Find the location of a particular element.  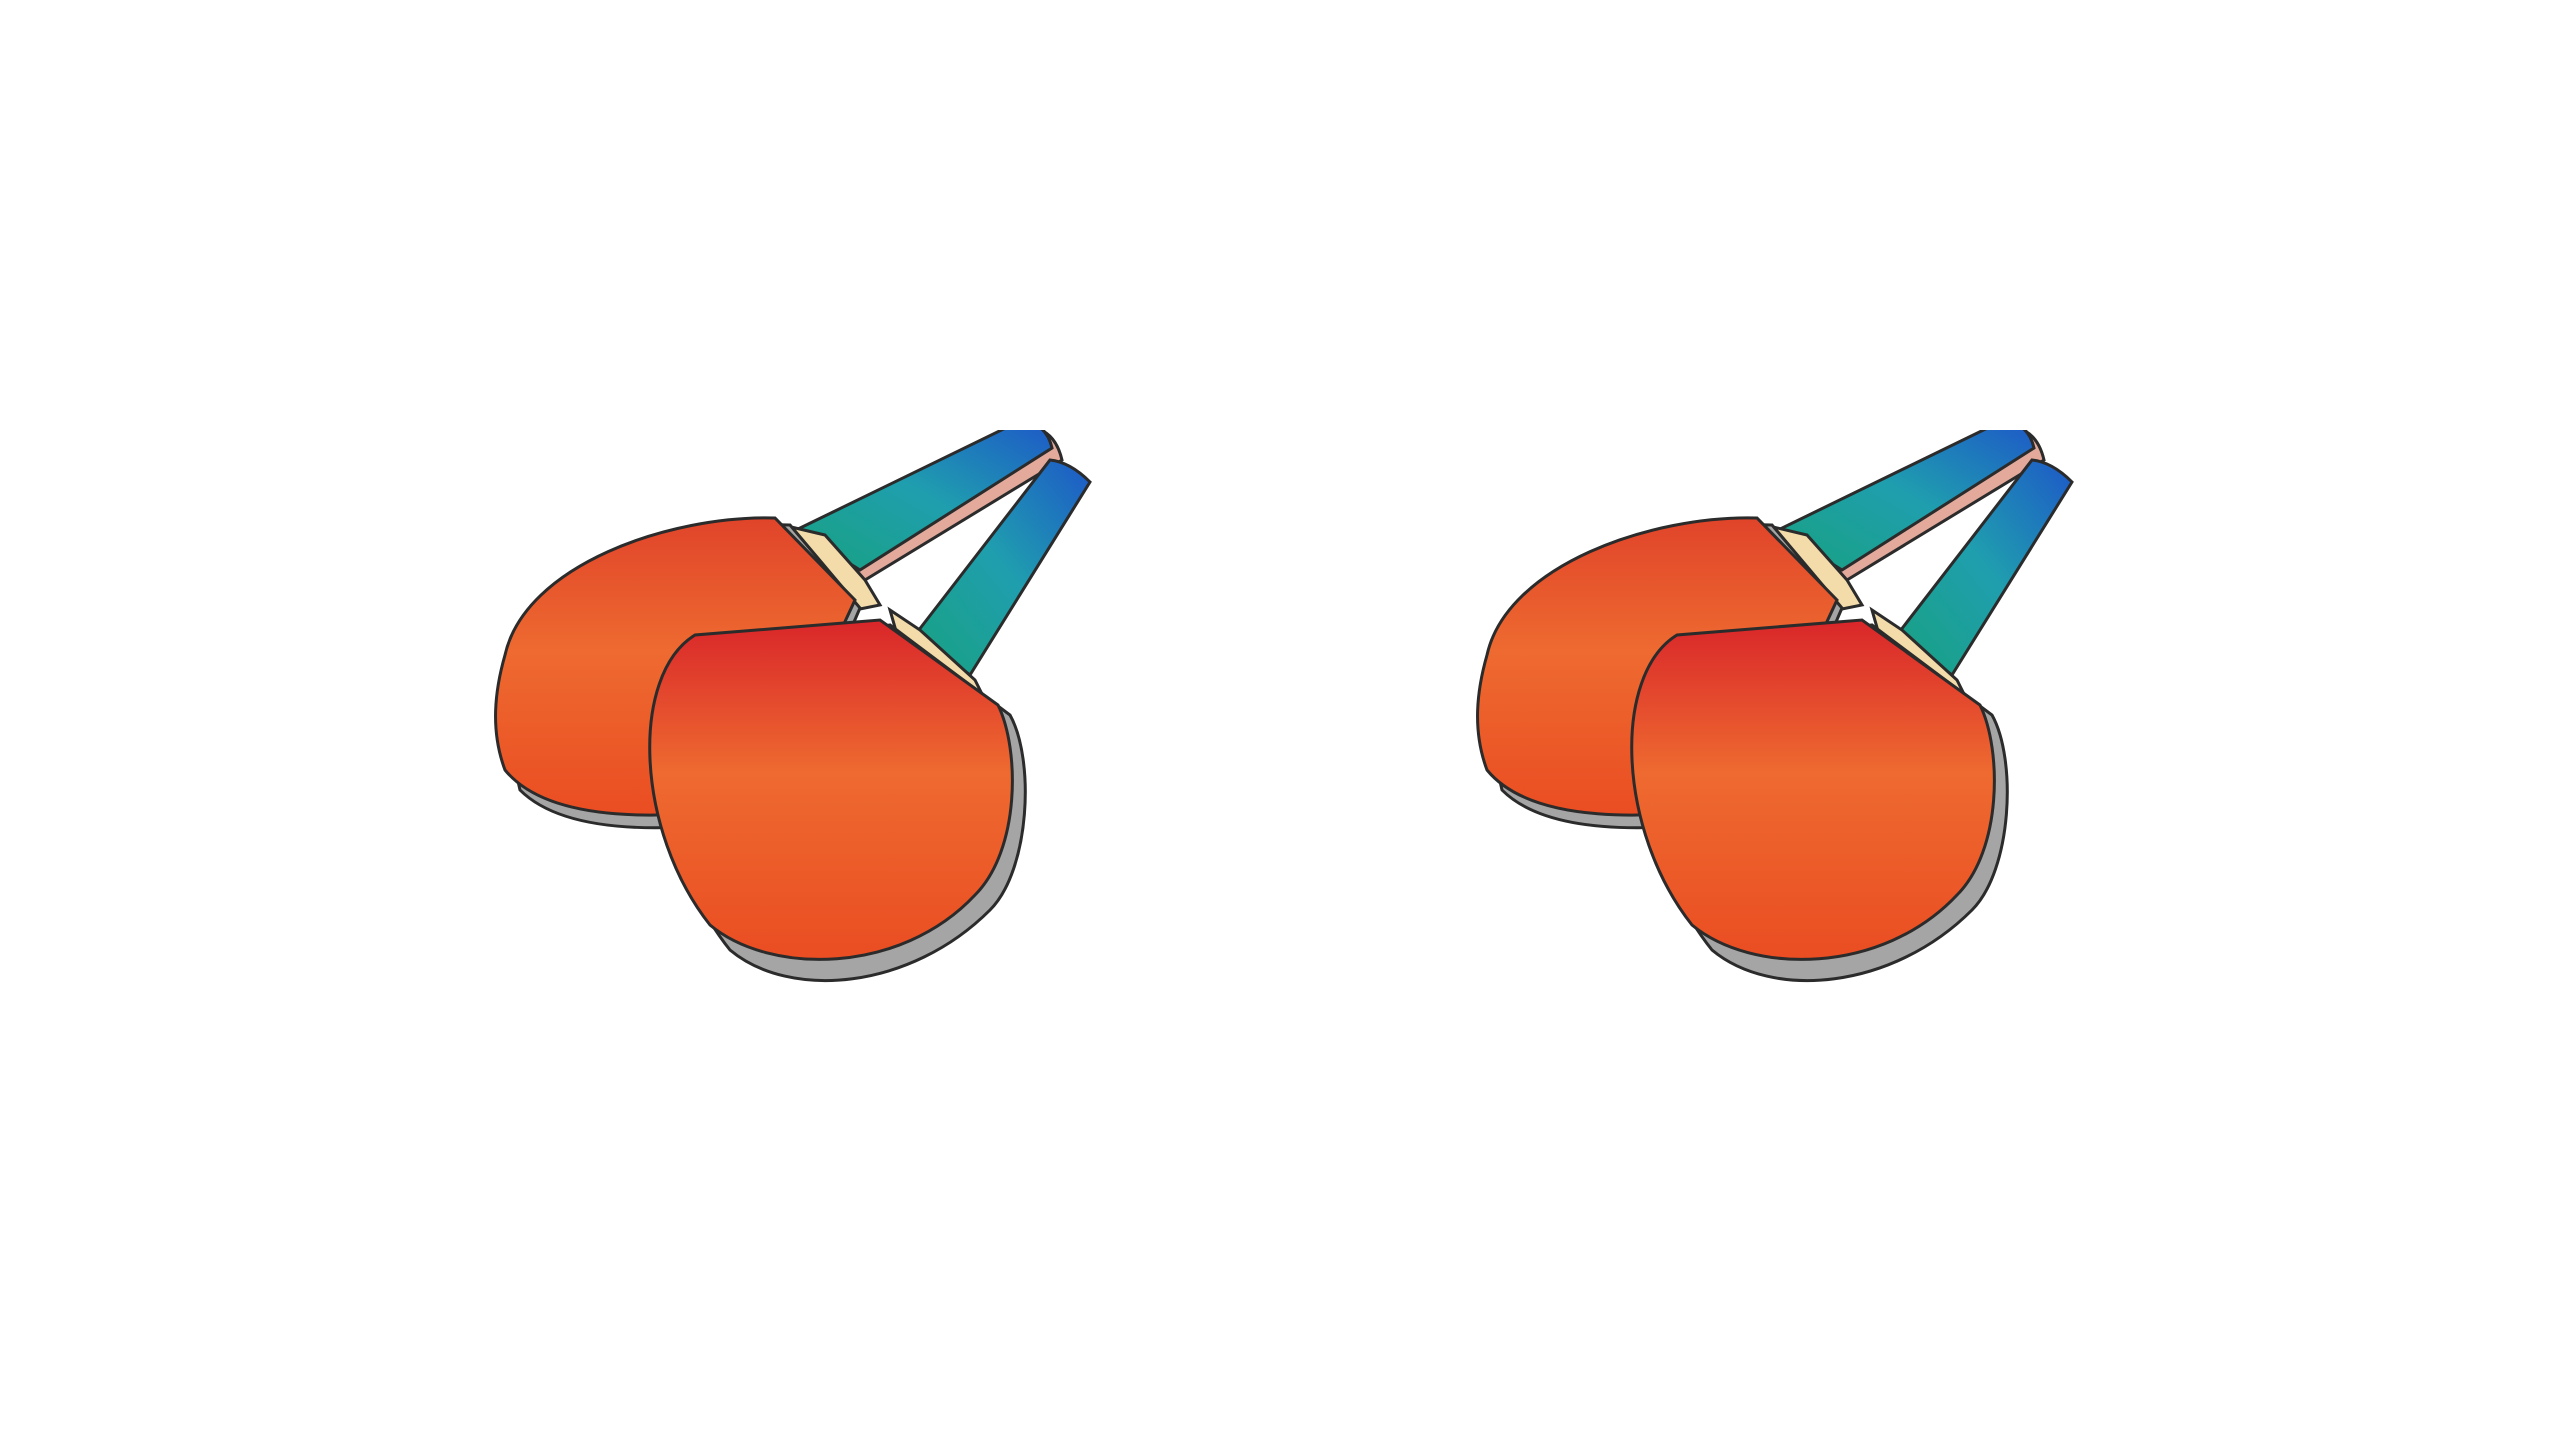

paddle-pair-right is located at coordinates (1802, 730).